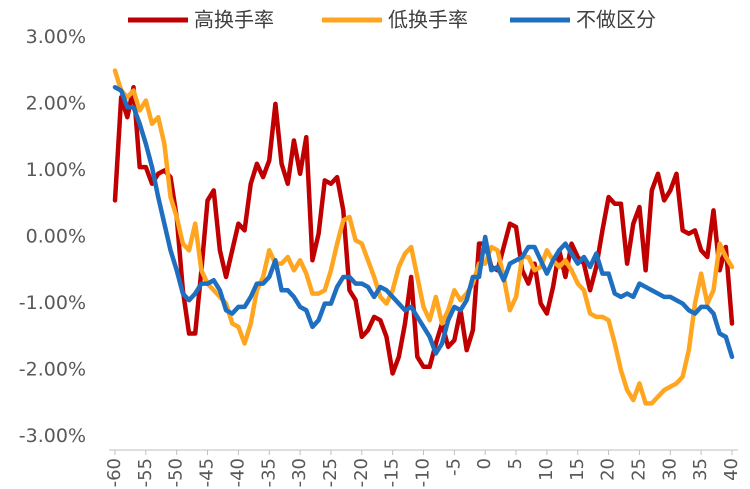  What do you see at coordinates (234, 20) in the screenshot?
I see `legend-label: 高换手率` at bounding box center [234, 20].